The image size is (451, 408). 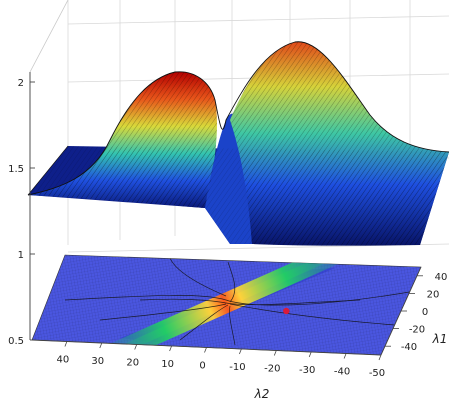 What do you see at coordinates (63, 360) in the screenshot?
I see `lambda2-tick-label: 40` at bounding box center [63, 360].